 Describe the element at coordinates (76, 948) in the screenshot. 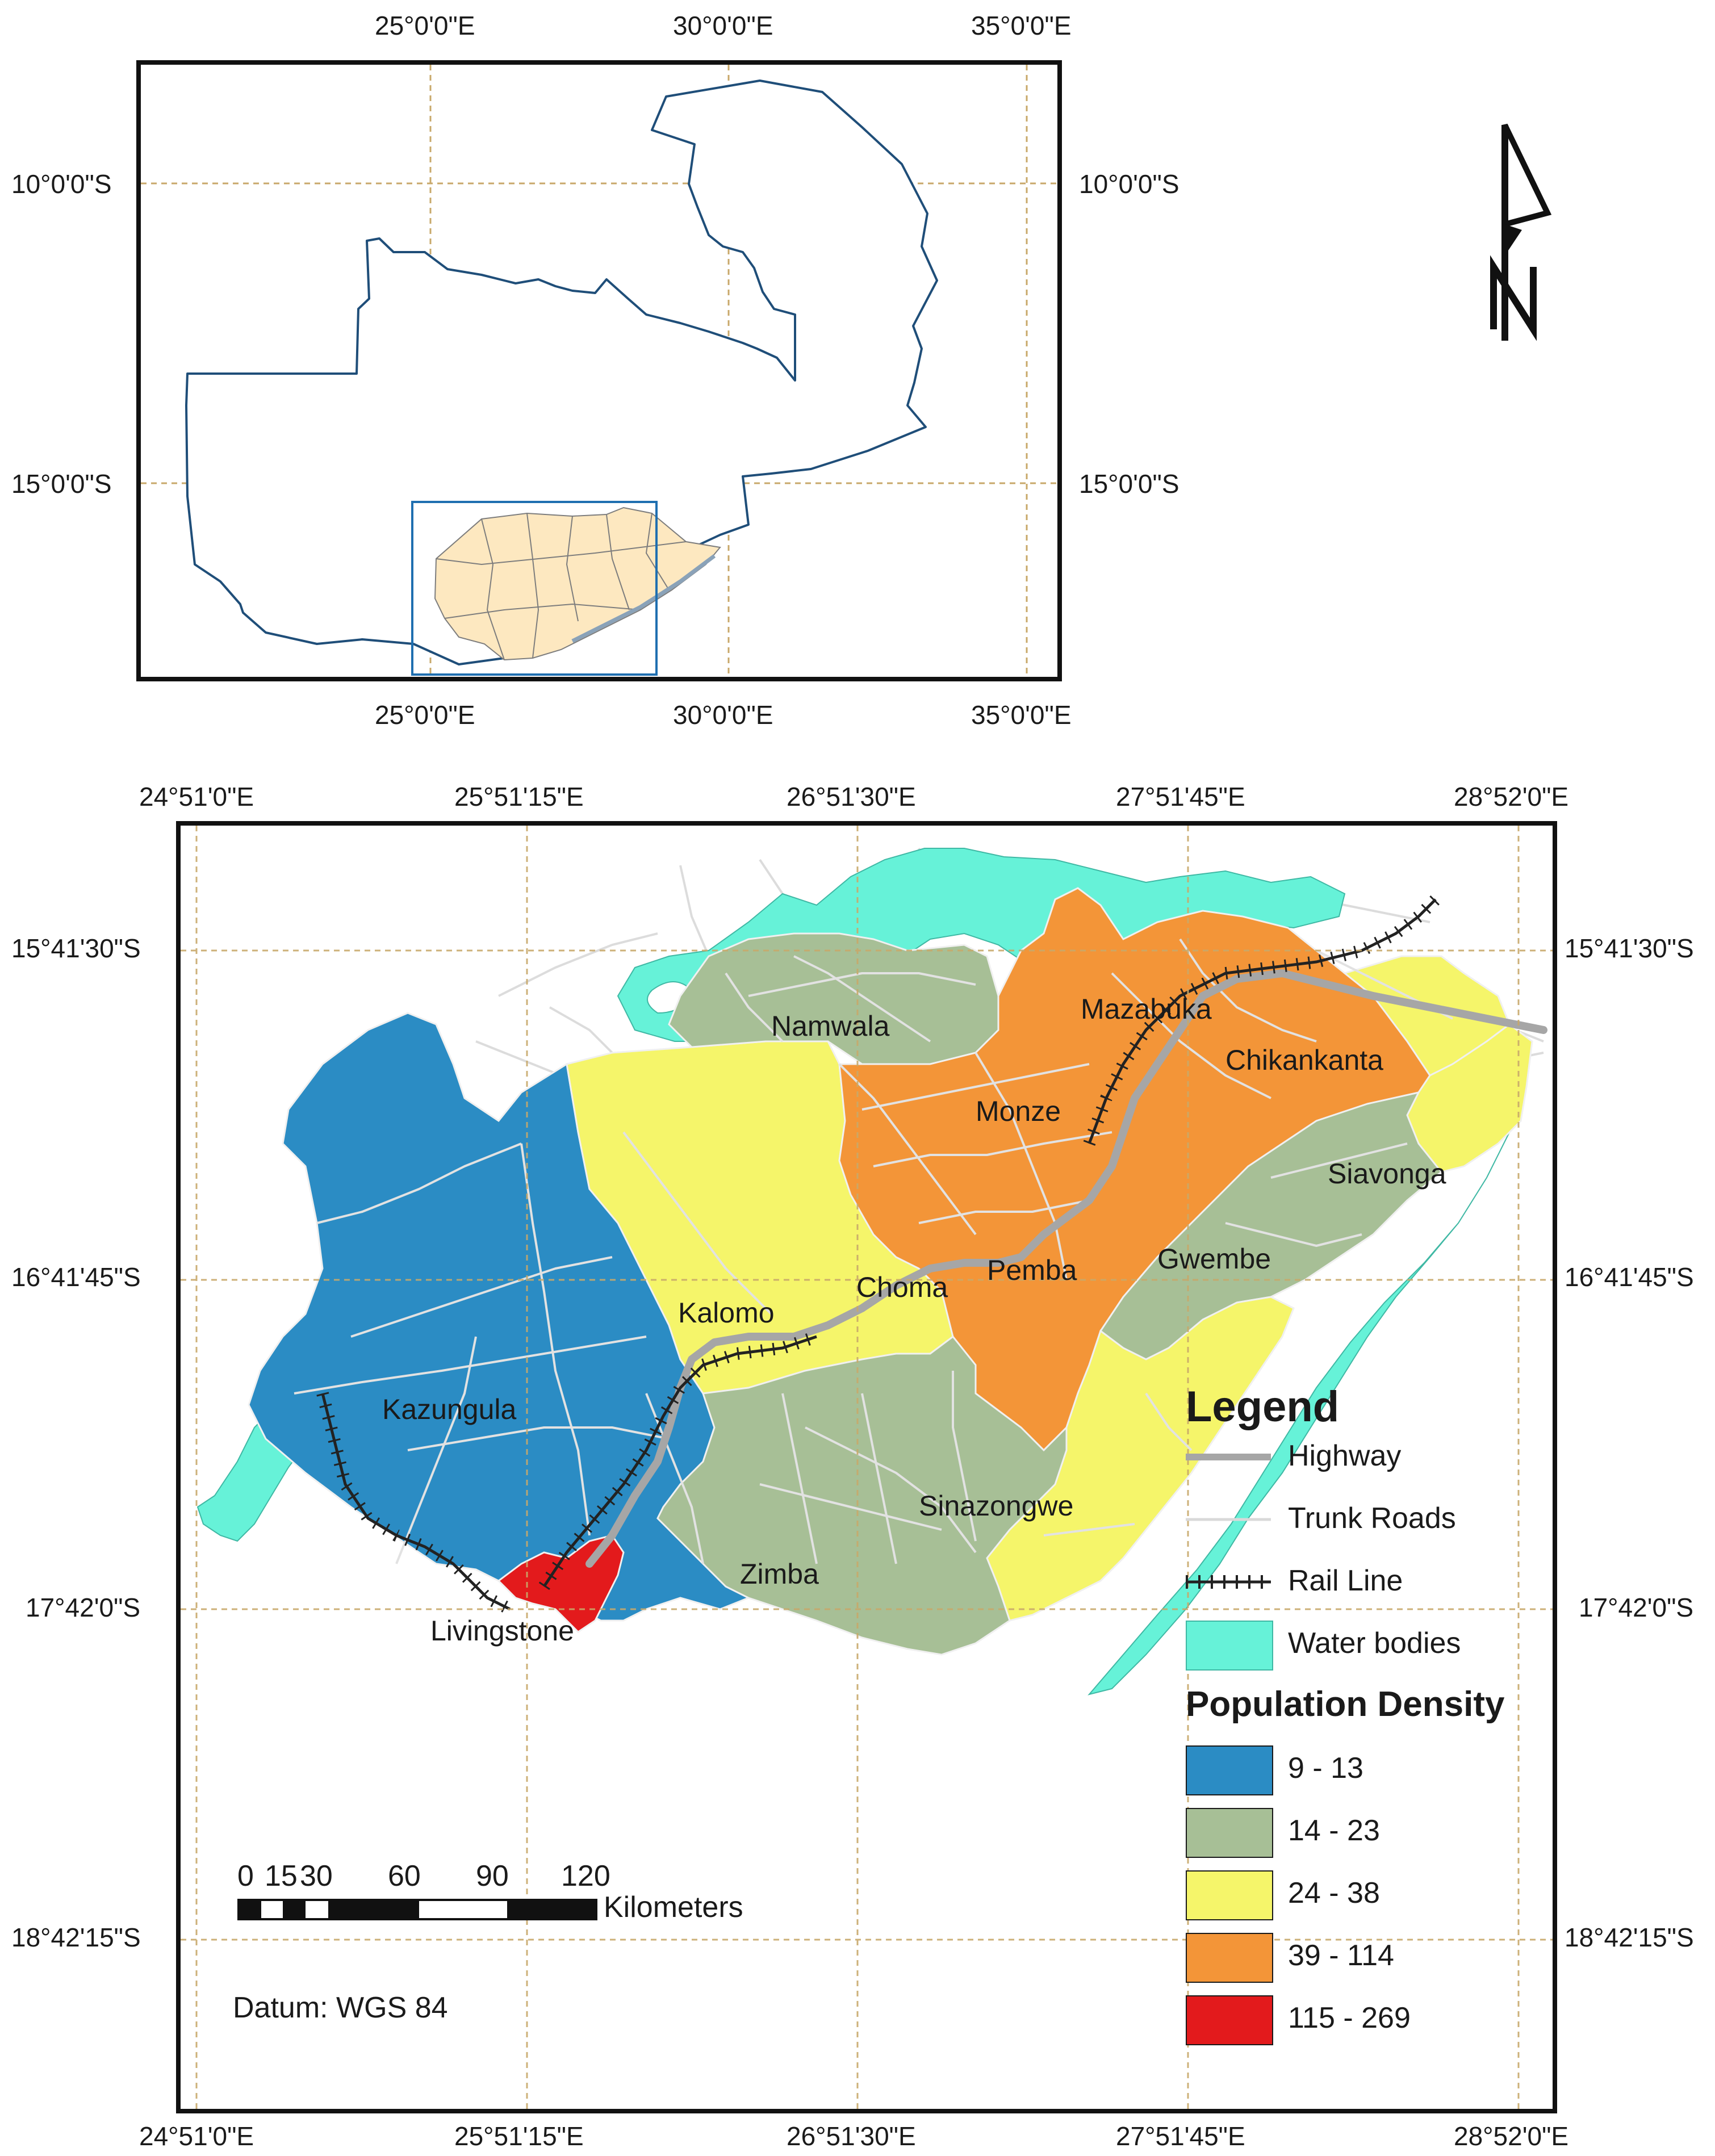

I see `main-left-label-1: 15°41'30"S` at that location.